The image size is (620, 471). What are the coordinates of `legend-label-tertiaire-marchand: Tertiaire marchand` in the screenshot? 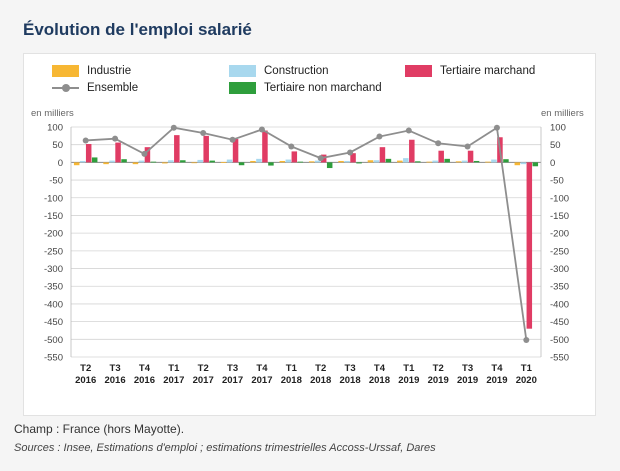 It's located at (488, 71).